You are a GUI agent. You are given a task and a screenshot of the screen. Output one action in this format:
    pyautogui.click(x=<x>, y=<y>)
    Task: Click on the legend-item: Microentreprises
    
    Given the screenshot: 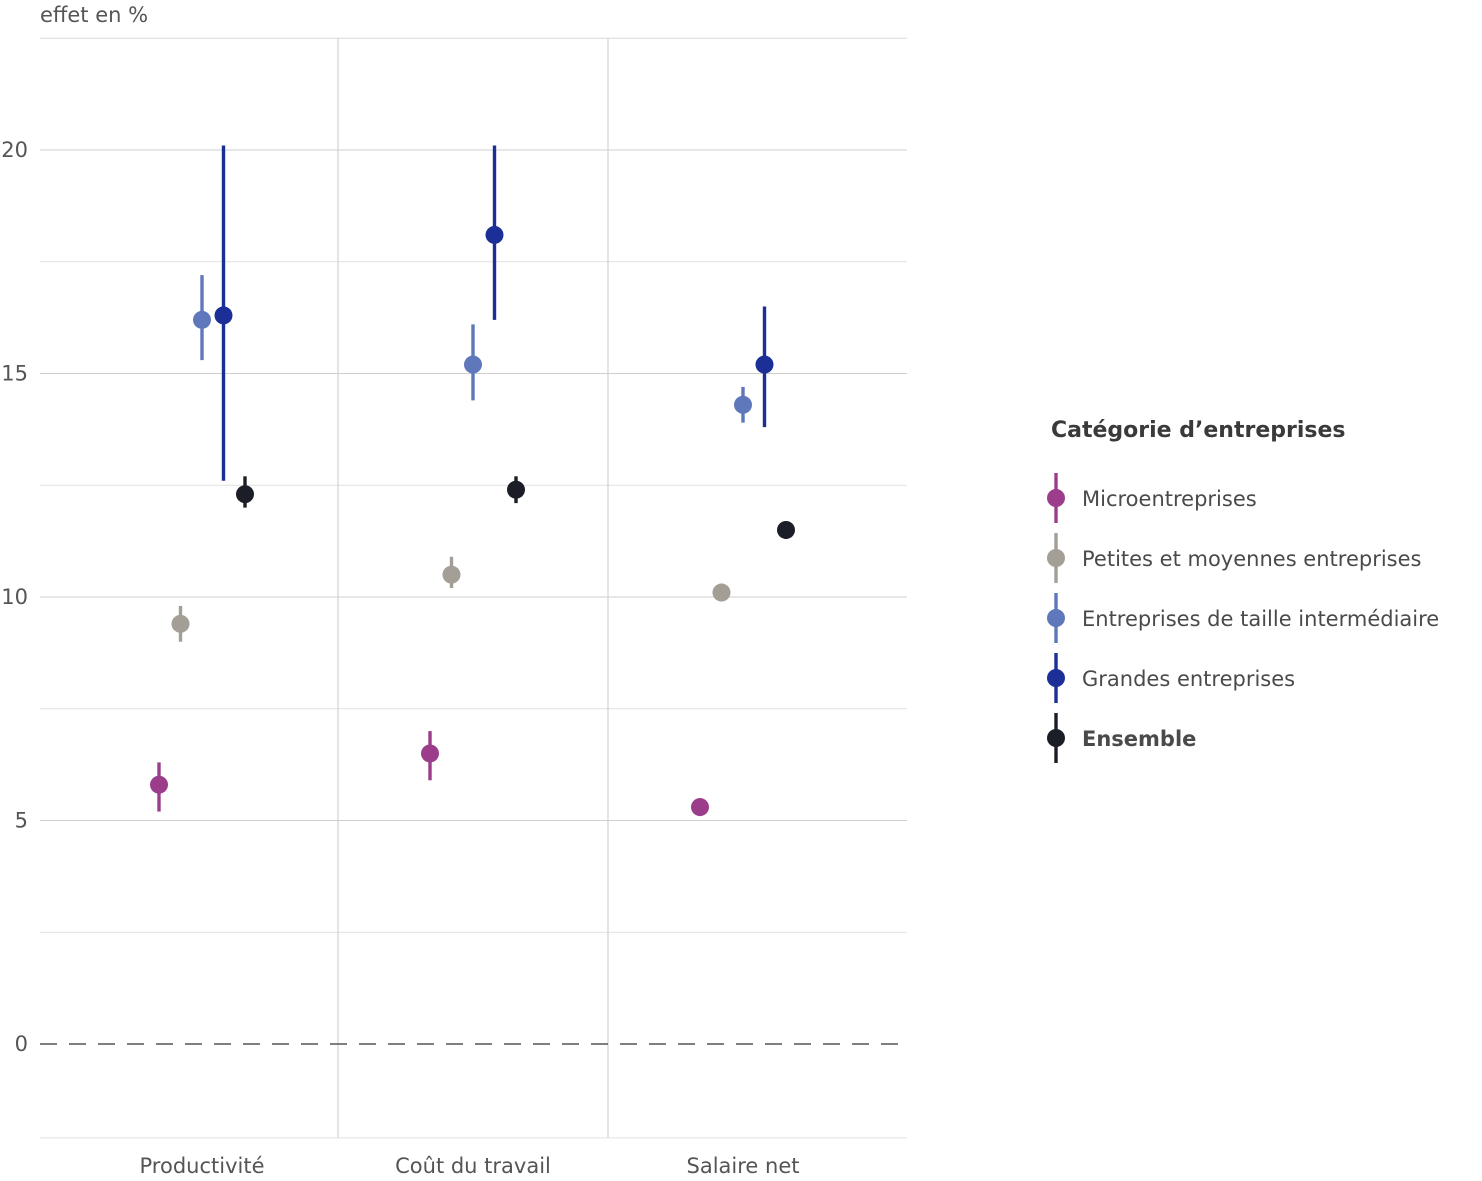 What is the action you would take?
    pyautogui.click(x=1152, y=498)
    